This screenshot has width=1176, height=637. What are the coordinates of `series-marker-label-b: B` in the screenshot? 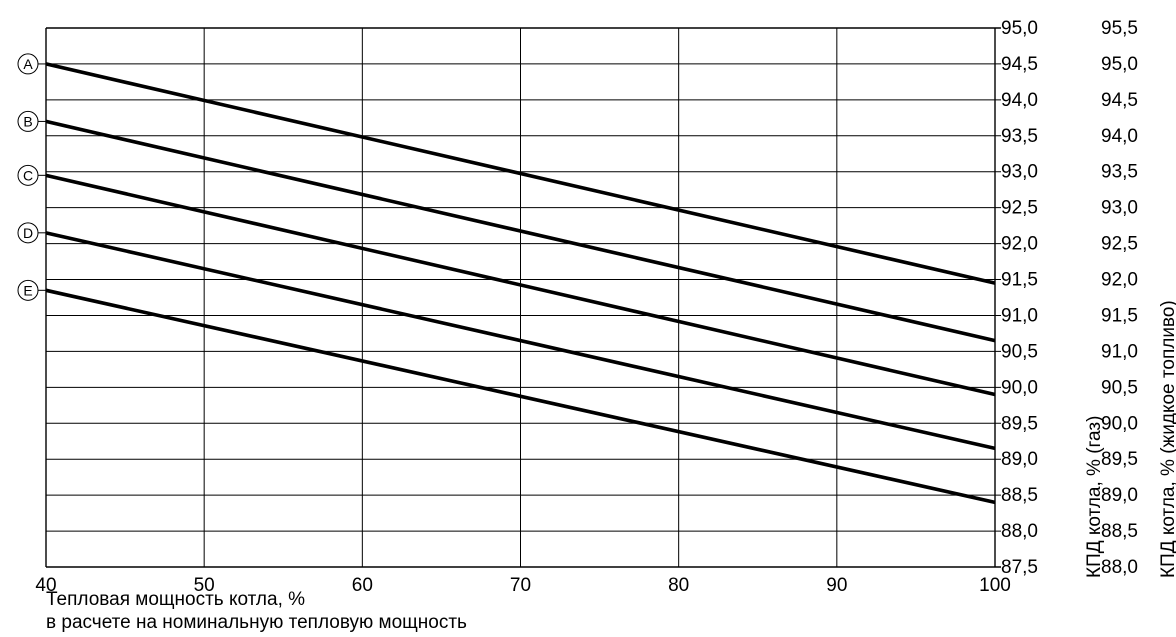 It's located at (27, 121).